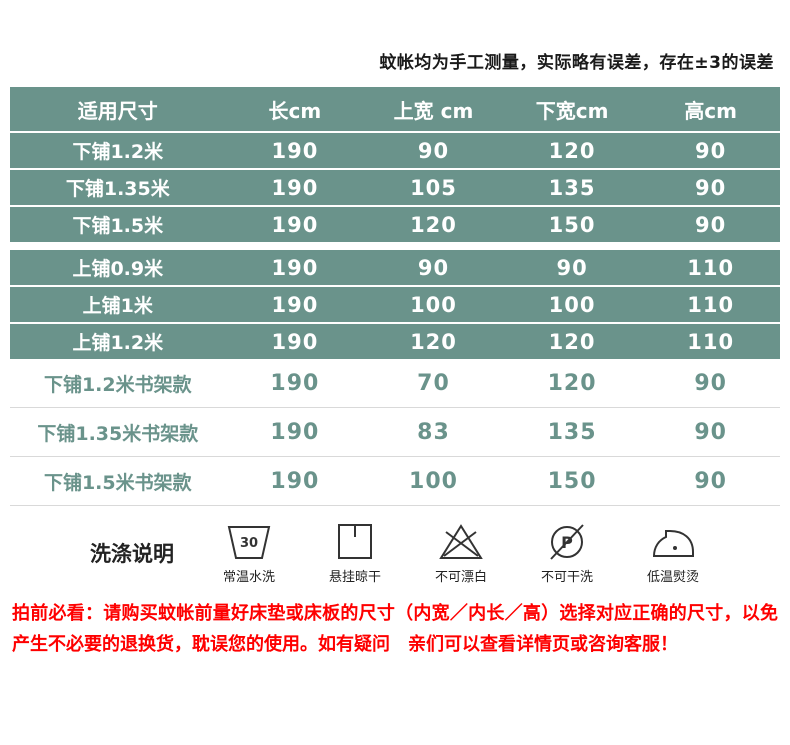 Image resolution: width=790 pixels, height=745 pixels. I want to click on wash-30-icon: 30, so click(249, 541).